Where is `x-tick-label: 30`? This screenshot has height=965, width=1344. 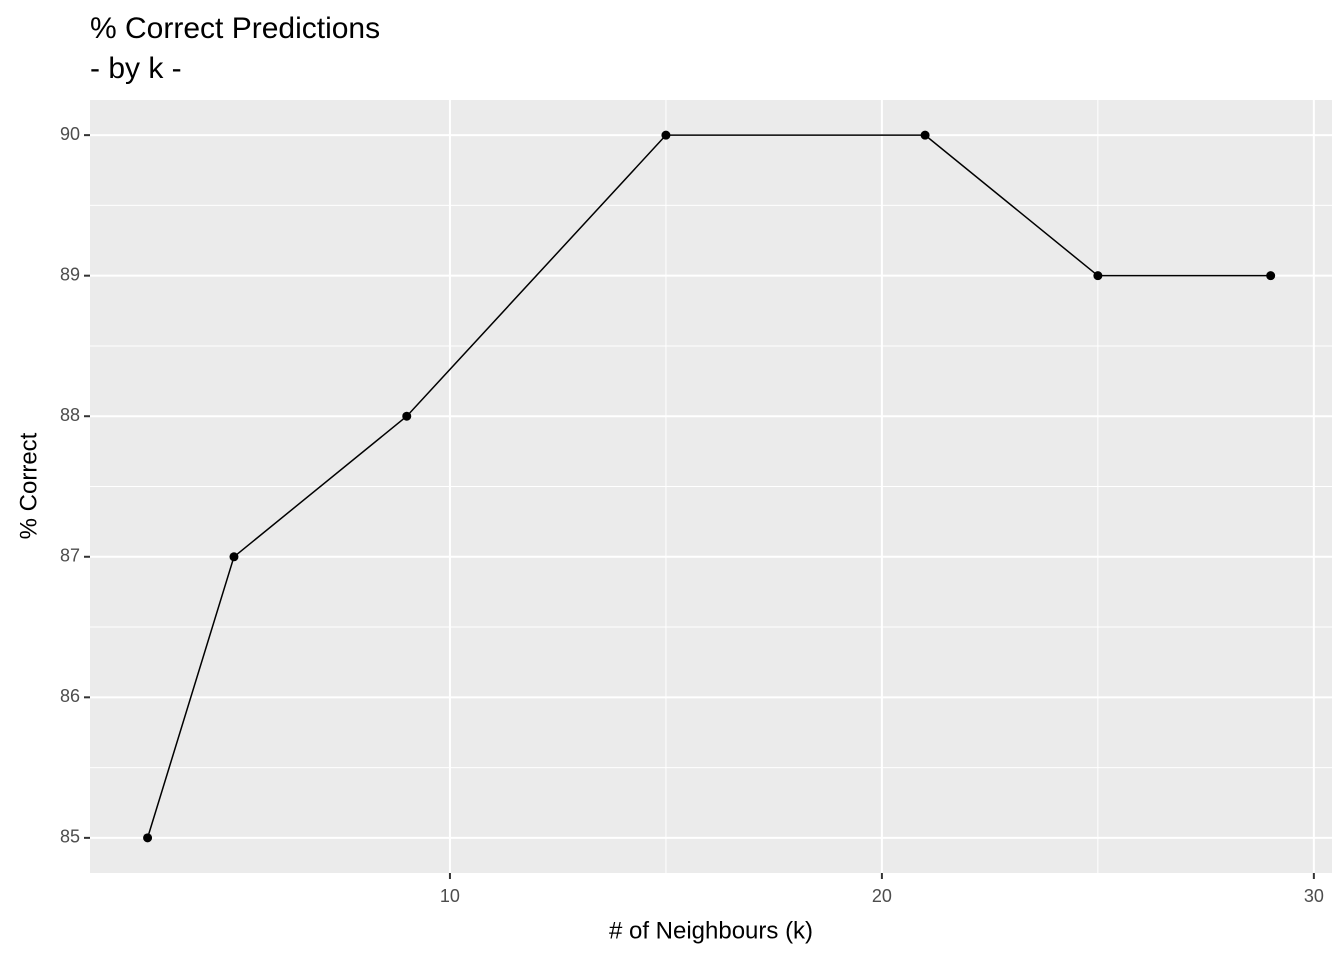
x-tick-label: 30 is located at coordinates (1314, 896).